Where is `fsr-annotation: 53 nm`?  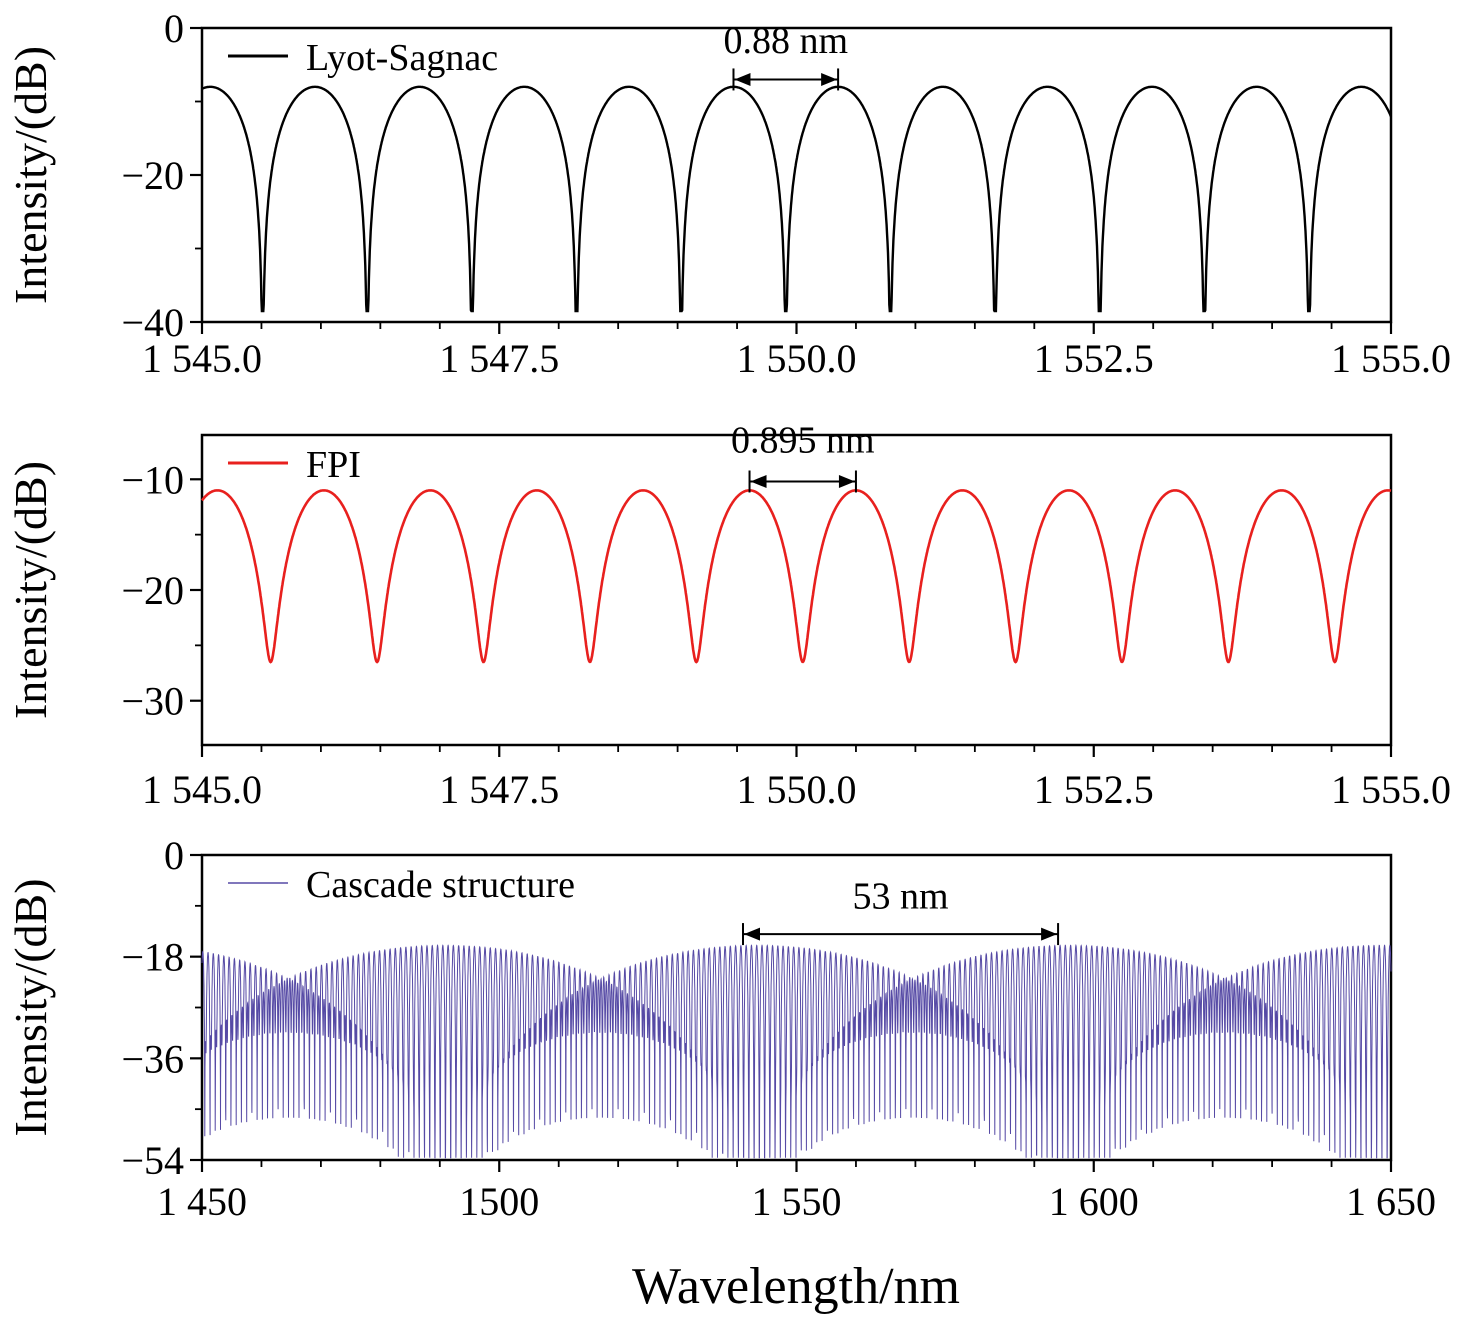
fsr-annotation: 53 nm is located at coordinates (900, 911).